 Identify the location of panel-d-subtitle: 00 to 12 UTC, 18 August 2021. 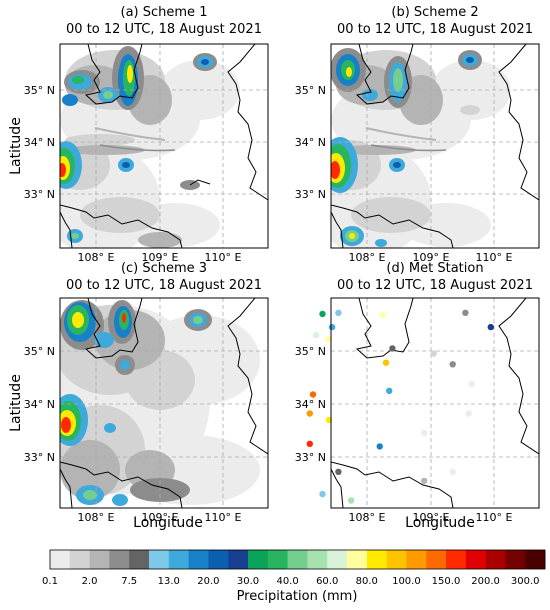
(435, 285).